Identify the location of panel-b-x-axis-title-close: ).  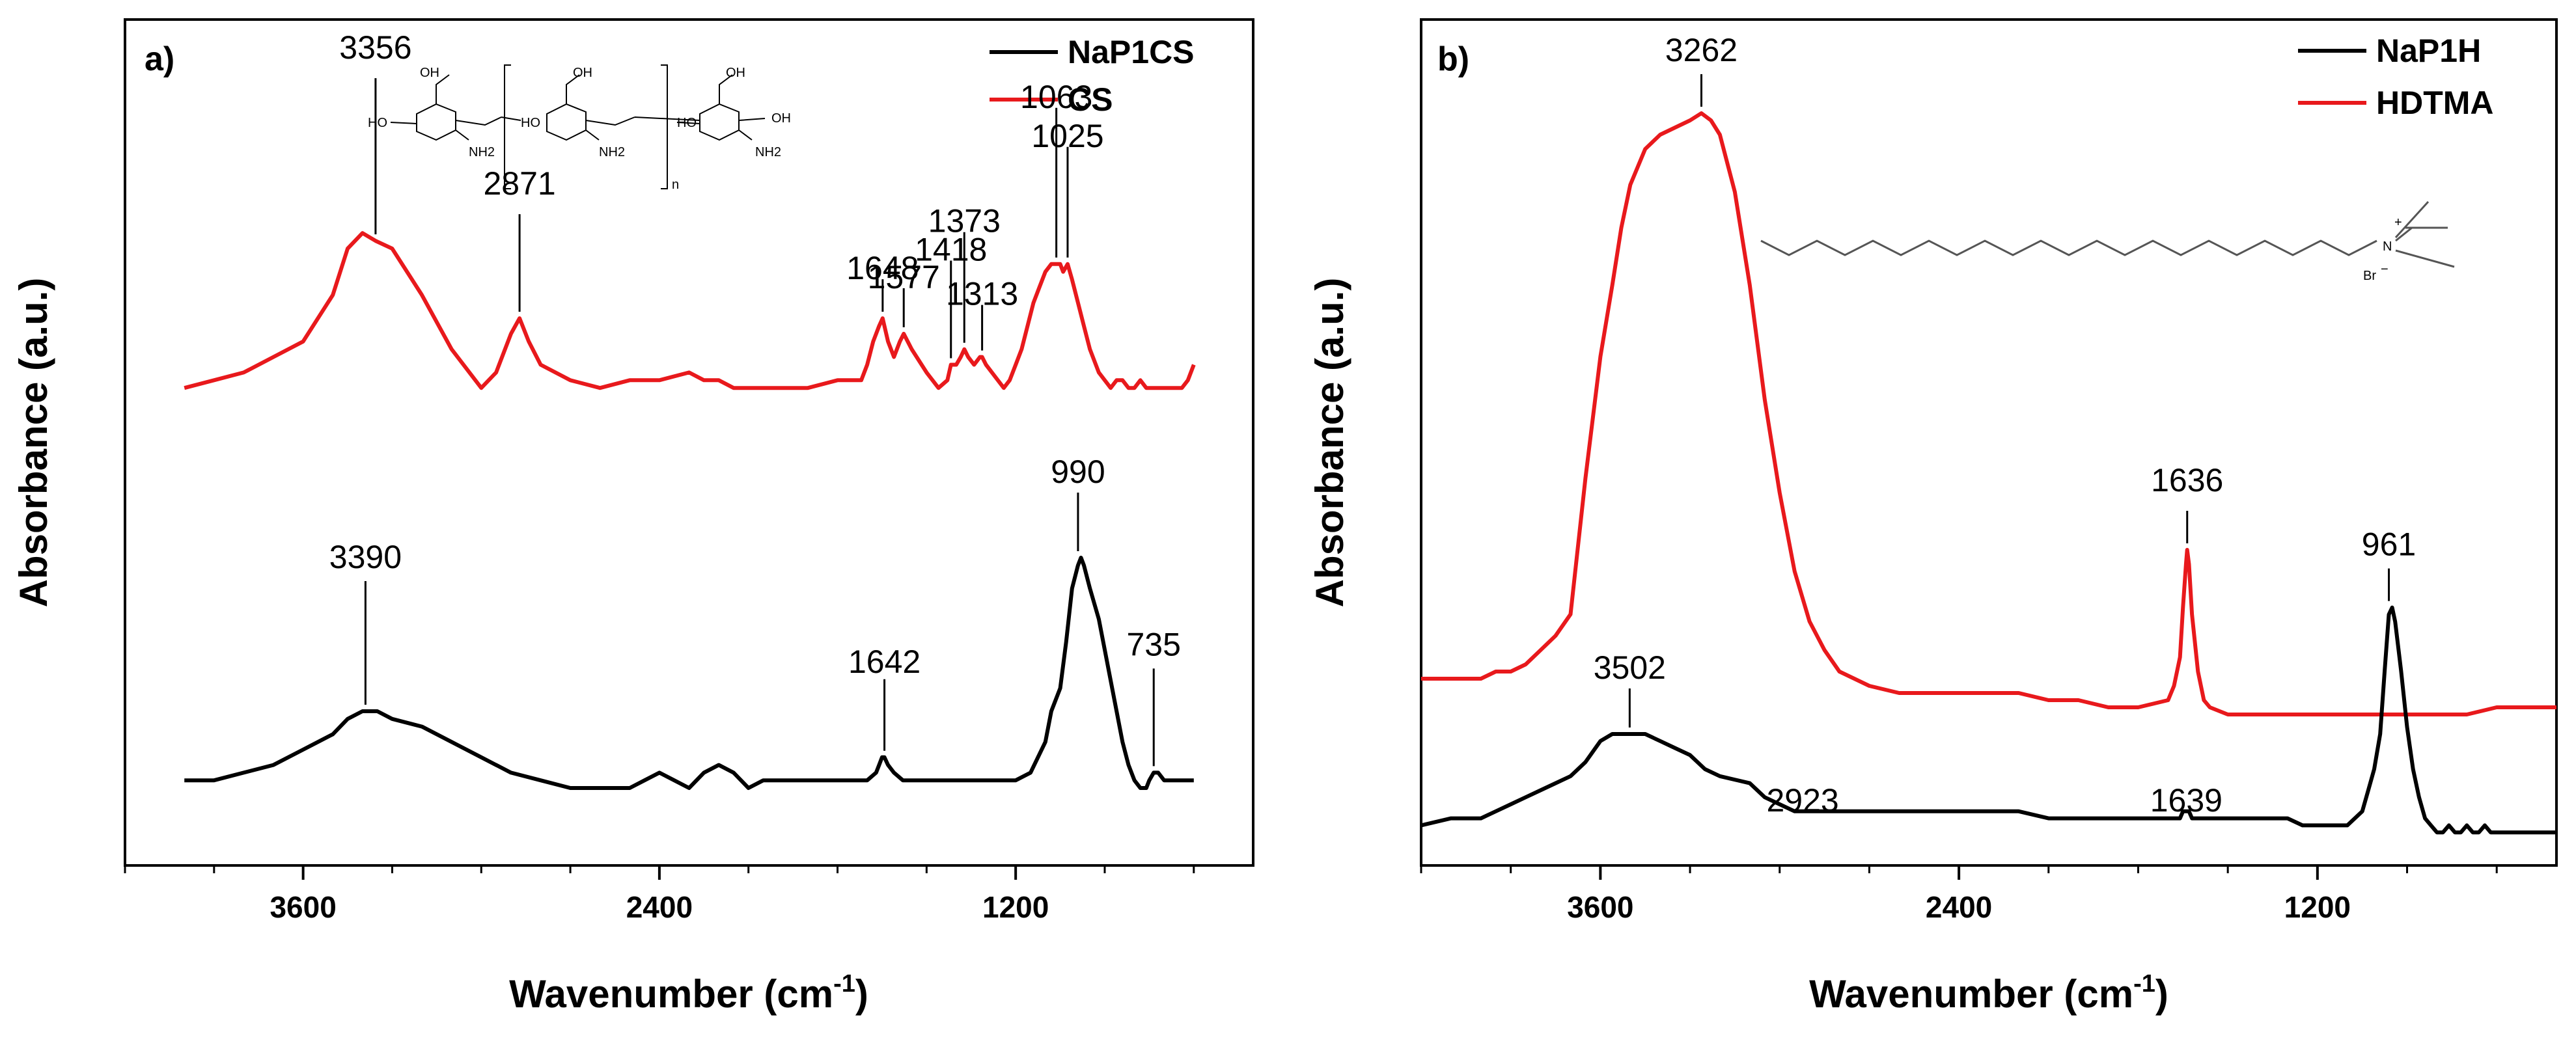
(2161, 994).